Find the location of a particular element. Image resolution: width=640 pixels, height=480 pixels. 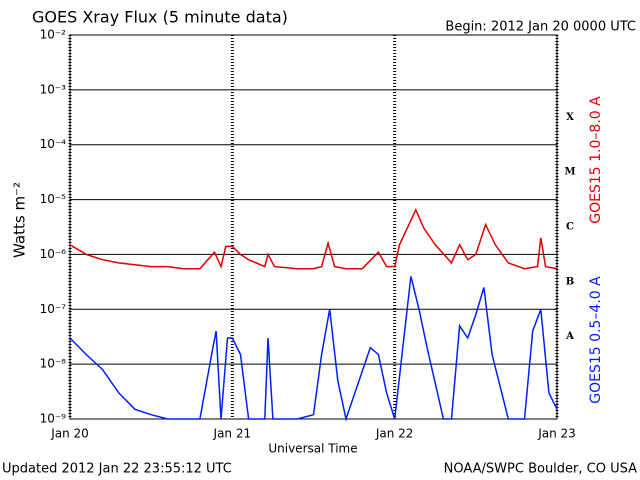

y-axis-label: Watts m⁻² is located at coordinates (20, 220).